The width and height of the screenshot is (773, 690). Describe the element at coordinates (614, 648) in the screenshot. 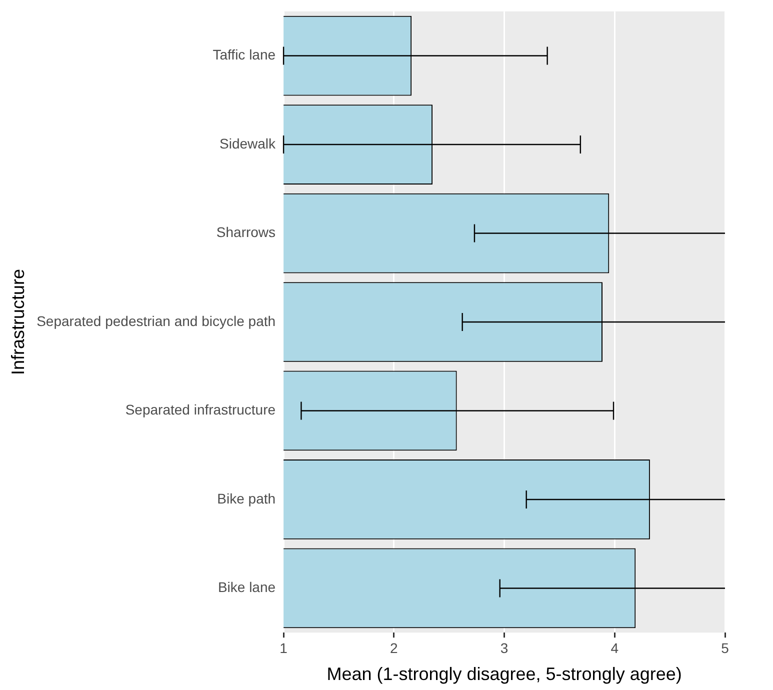

I see `x-tick-label: 4` at that location.